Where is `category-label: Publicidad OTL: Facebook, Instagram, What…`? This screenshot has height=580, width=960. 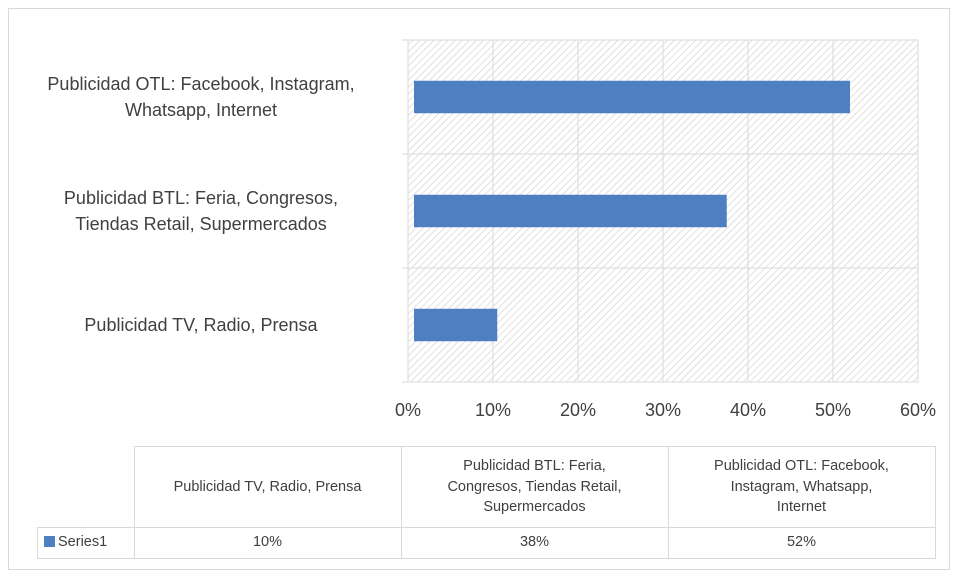 category-label: Publicidad OTL: Facebook, Instagram, What… is located at coordinates (201, 97).